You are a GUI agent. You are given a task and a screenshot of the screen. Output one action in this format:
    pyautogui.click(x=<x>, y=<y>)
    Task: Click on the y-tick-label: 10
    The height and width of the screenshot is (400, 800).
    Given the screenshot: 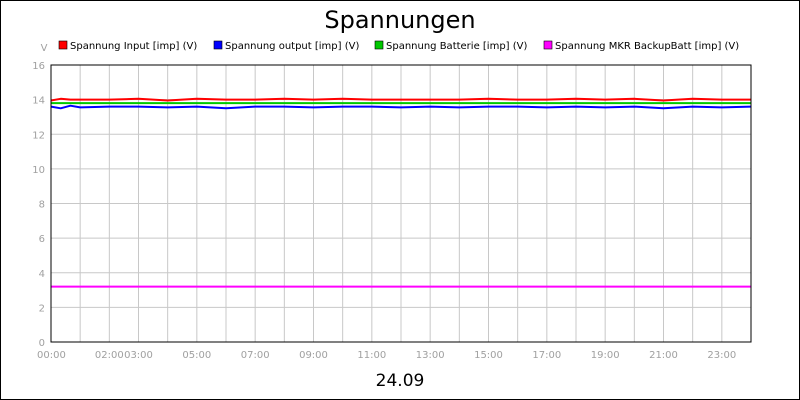 What is the action you would take?
    pyautogui.click(x=38, y=170)
    